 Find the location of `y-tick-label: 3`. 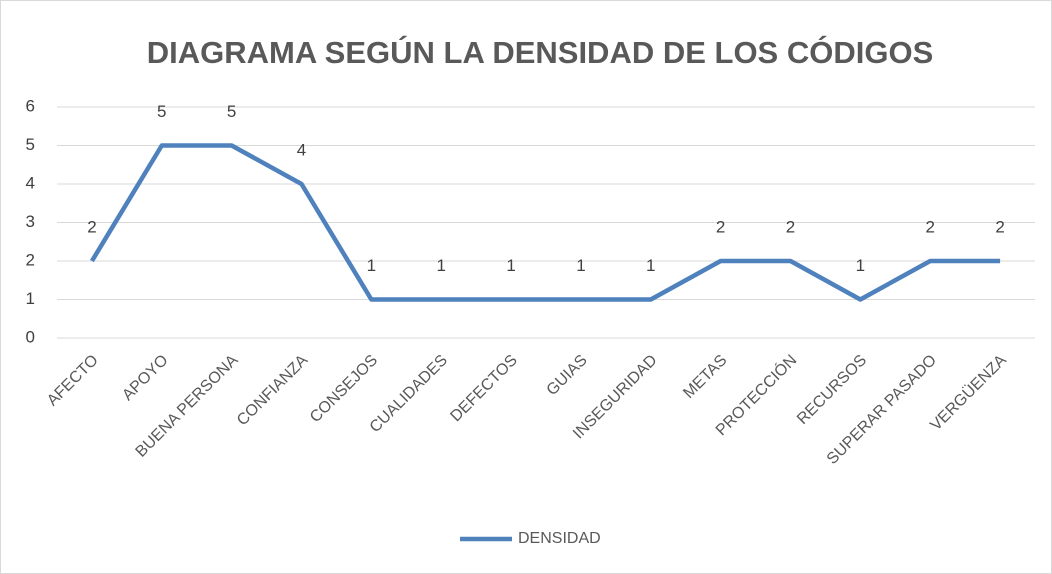

y-tick-label: 3 is located at coordinates (30, 221).